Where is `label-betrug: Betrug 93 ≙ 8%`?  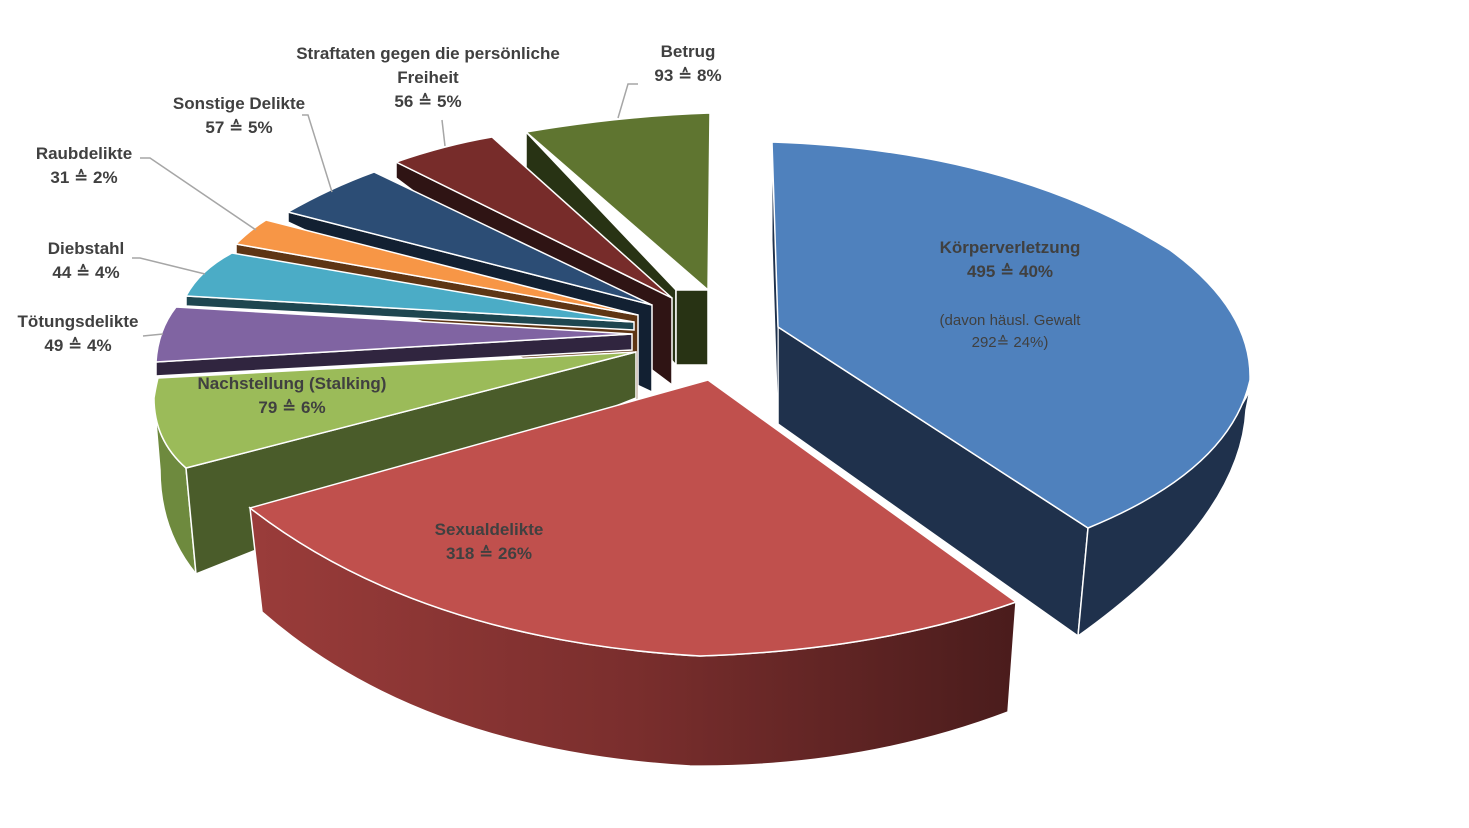 label-betrug: Betrug 93 ≙ 8% is located at coordinates (688, 64).